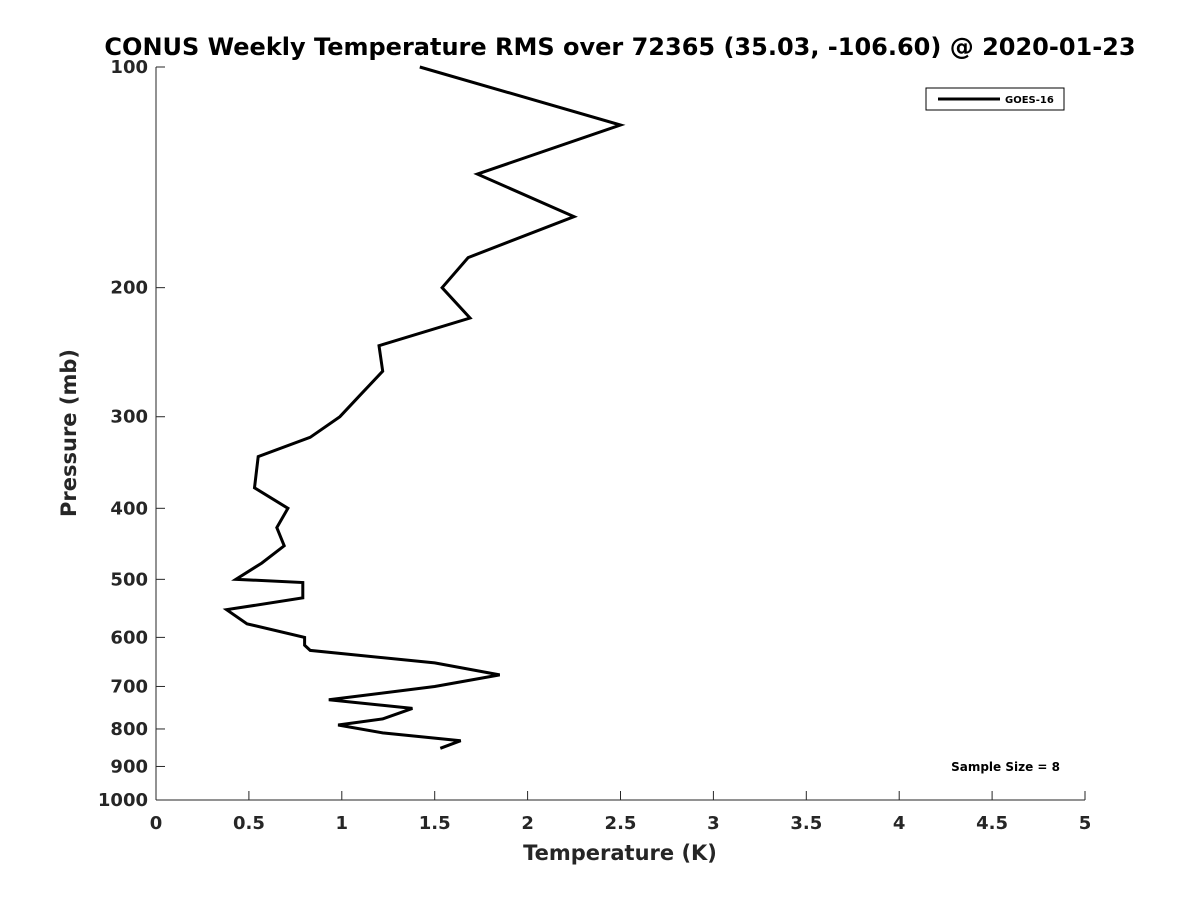 The height and width of the screenshot is (900, 1200). What do you see at coordinates (1029, 100) in the screenshot?
I see `legend-label: GOES-16` at bounding box center [1029, 100].